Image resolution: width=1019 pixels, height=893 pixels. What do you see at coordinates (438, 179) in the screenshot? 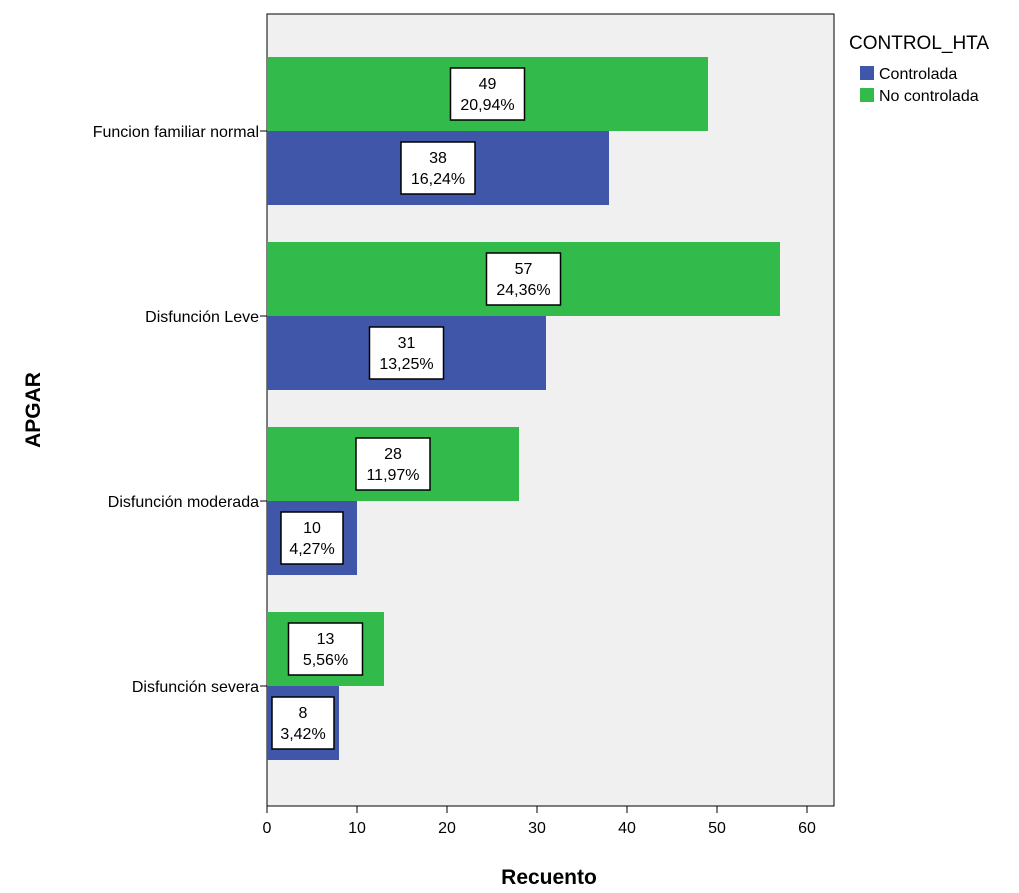
I see `data-label-percent: 16,24%` at bounding box center [438, 179].